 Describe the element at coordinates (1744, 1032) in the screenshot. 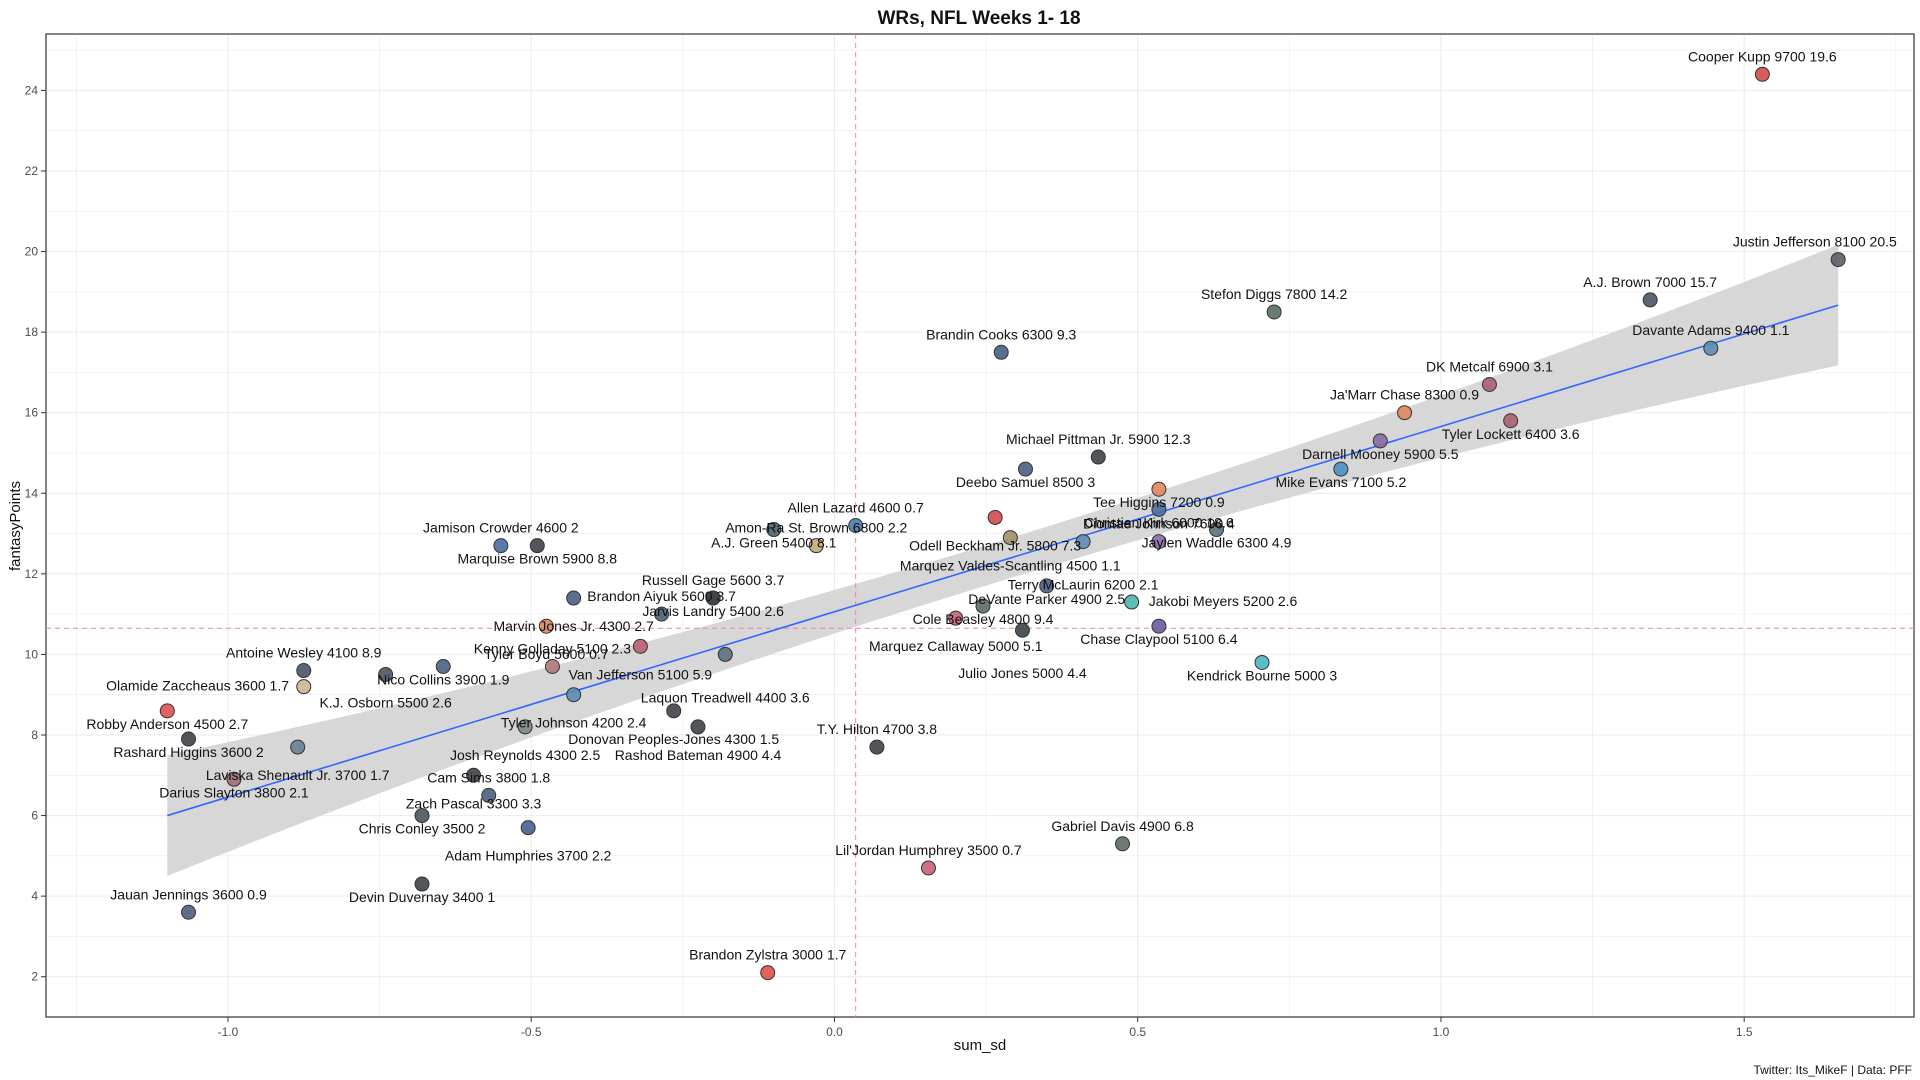

I see `x-tick-label: 1.5` at that location.